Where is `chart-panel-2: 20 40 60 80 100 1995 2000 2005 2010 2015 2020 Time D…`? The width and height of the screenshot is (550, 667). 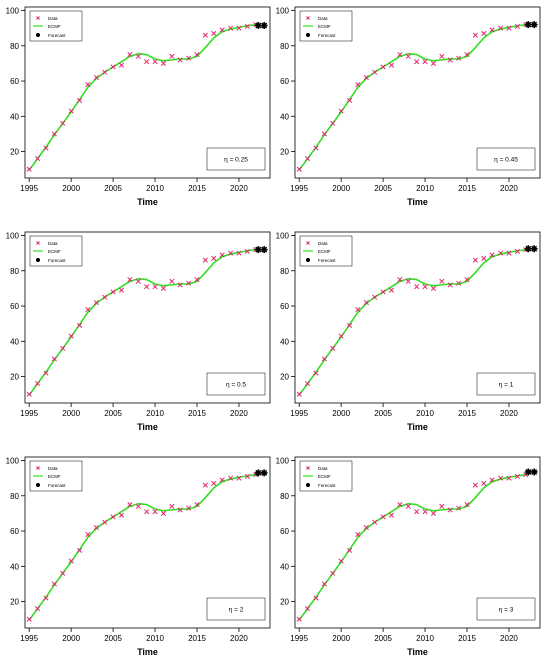
chart-panel-2: 20 40 60 80 100 1995 2000 2005 2010 2015 2020 Time D… is located at coordinates (408, 107).